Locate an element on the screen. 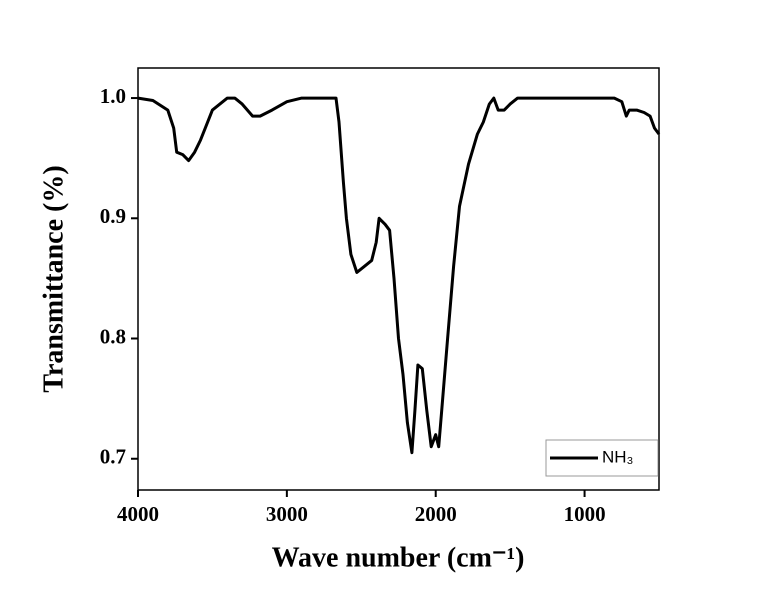  y-tick-label: 0.8 is located at coordinates (113, 336).